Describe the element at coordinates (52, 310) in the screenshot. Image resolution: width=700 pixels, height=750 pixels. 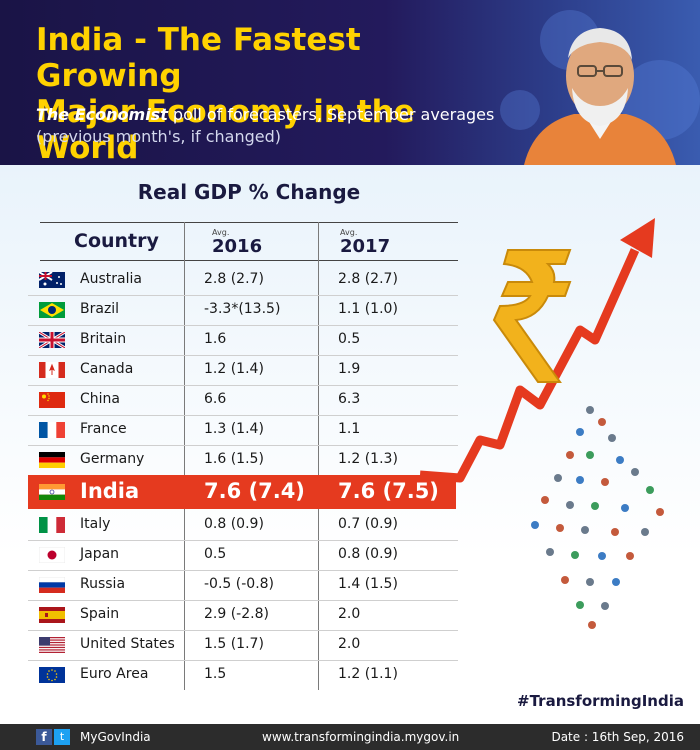
I see `brazil-flag-icon` at that location.